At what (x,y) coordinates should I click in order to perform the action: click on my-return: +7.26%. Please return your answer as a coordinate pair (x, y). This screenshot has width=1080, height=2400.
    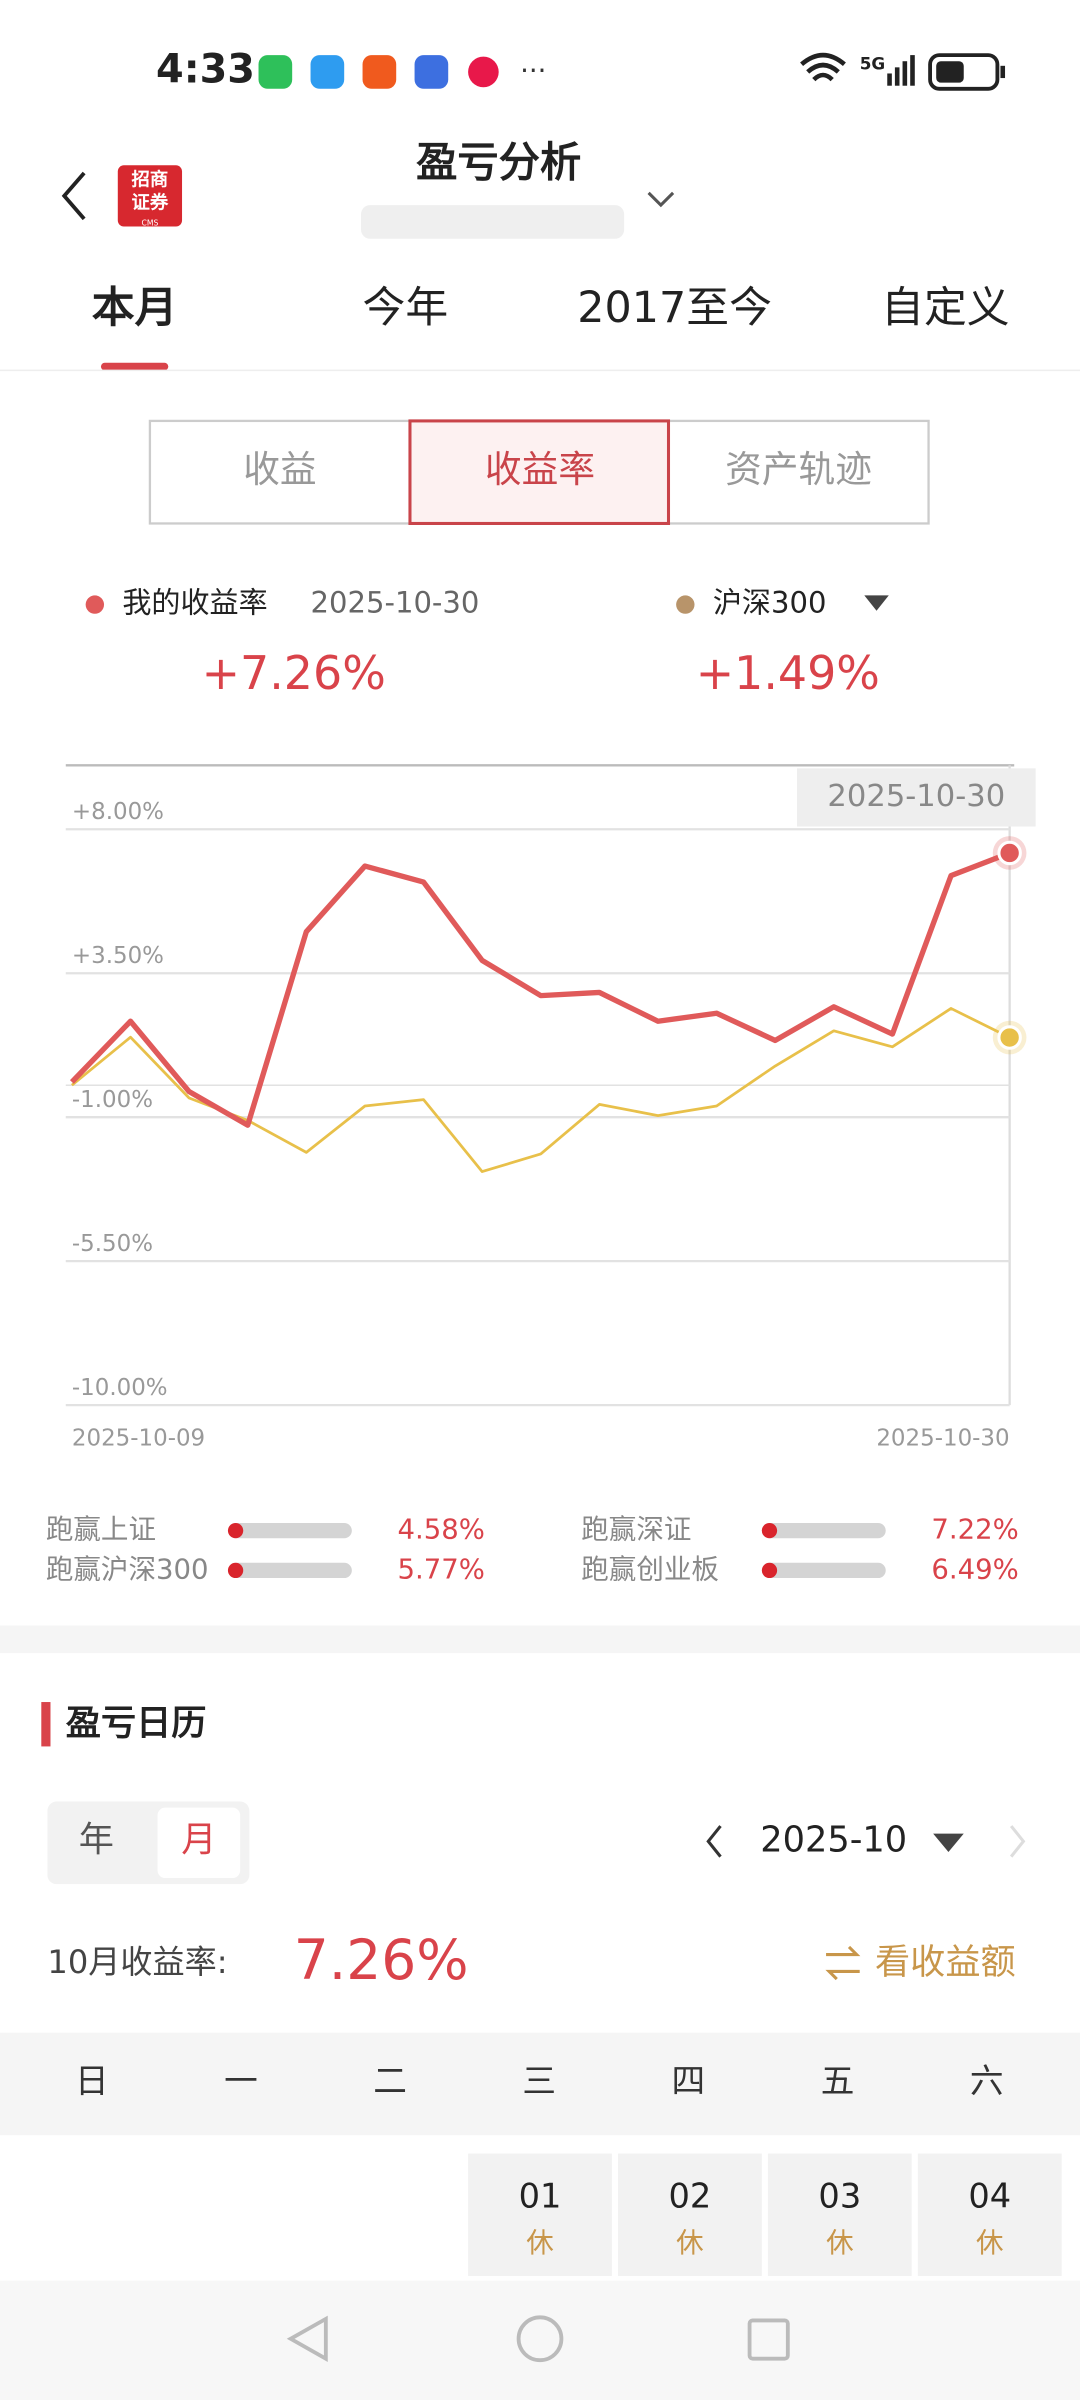
    Looking at the image, I should click on (294, 673).